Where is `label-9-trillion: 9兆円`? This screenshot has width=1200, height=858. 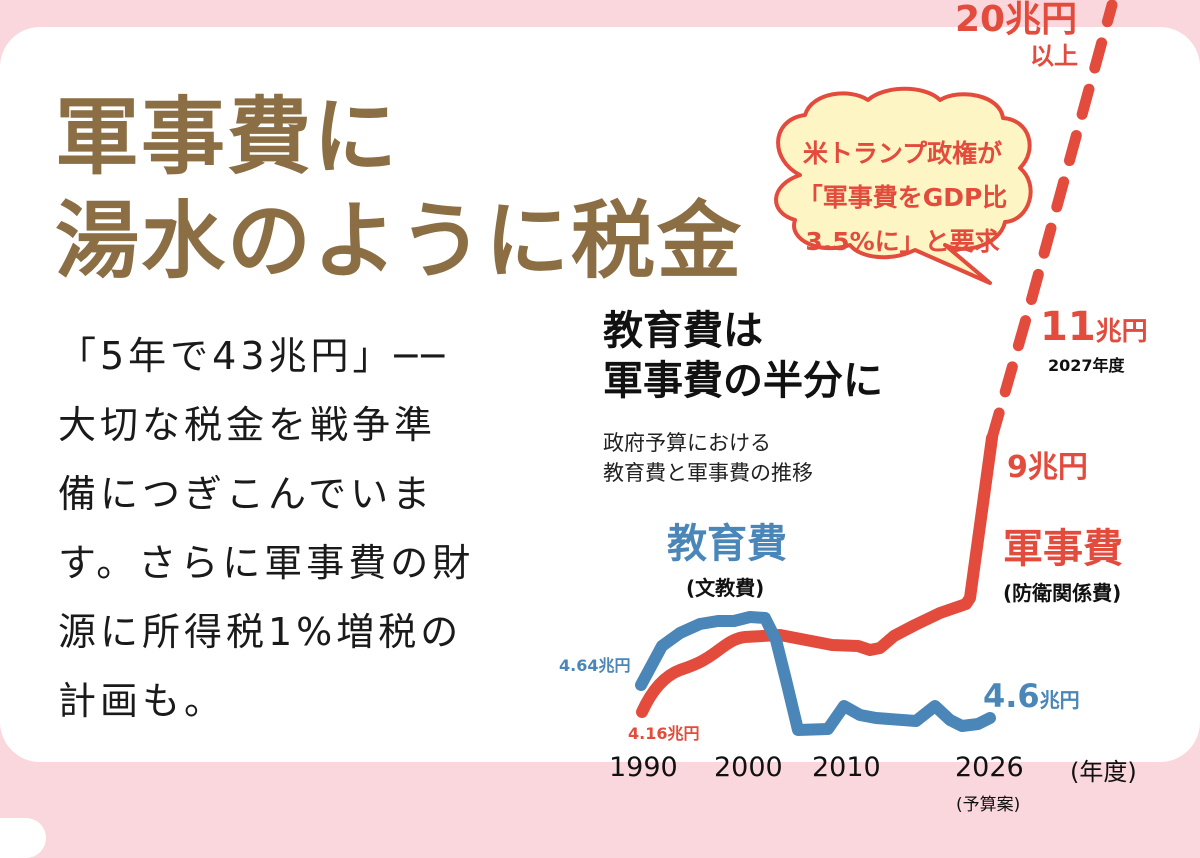
label-9-trillion: 9兆円 is located at coordinates (1047, 467).